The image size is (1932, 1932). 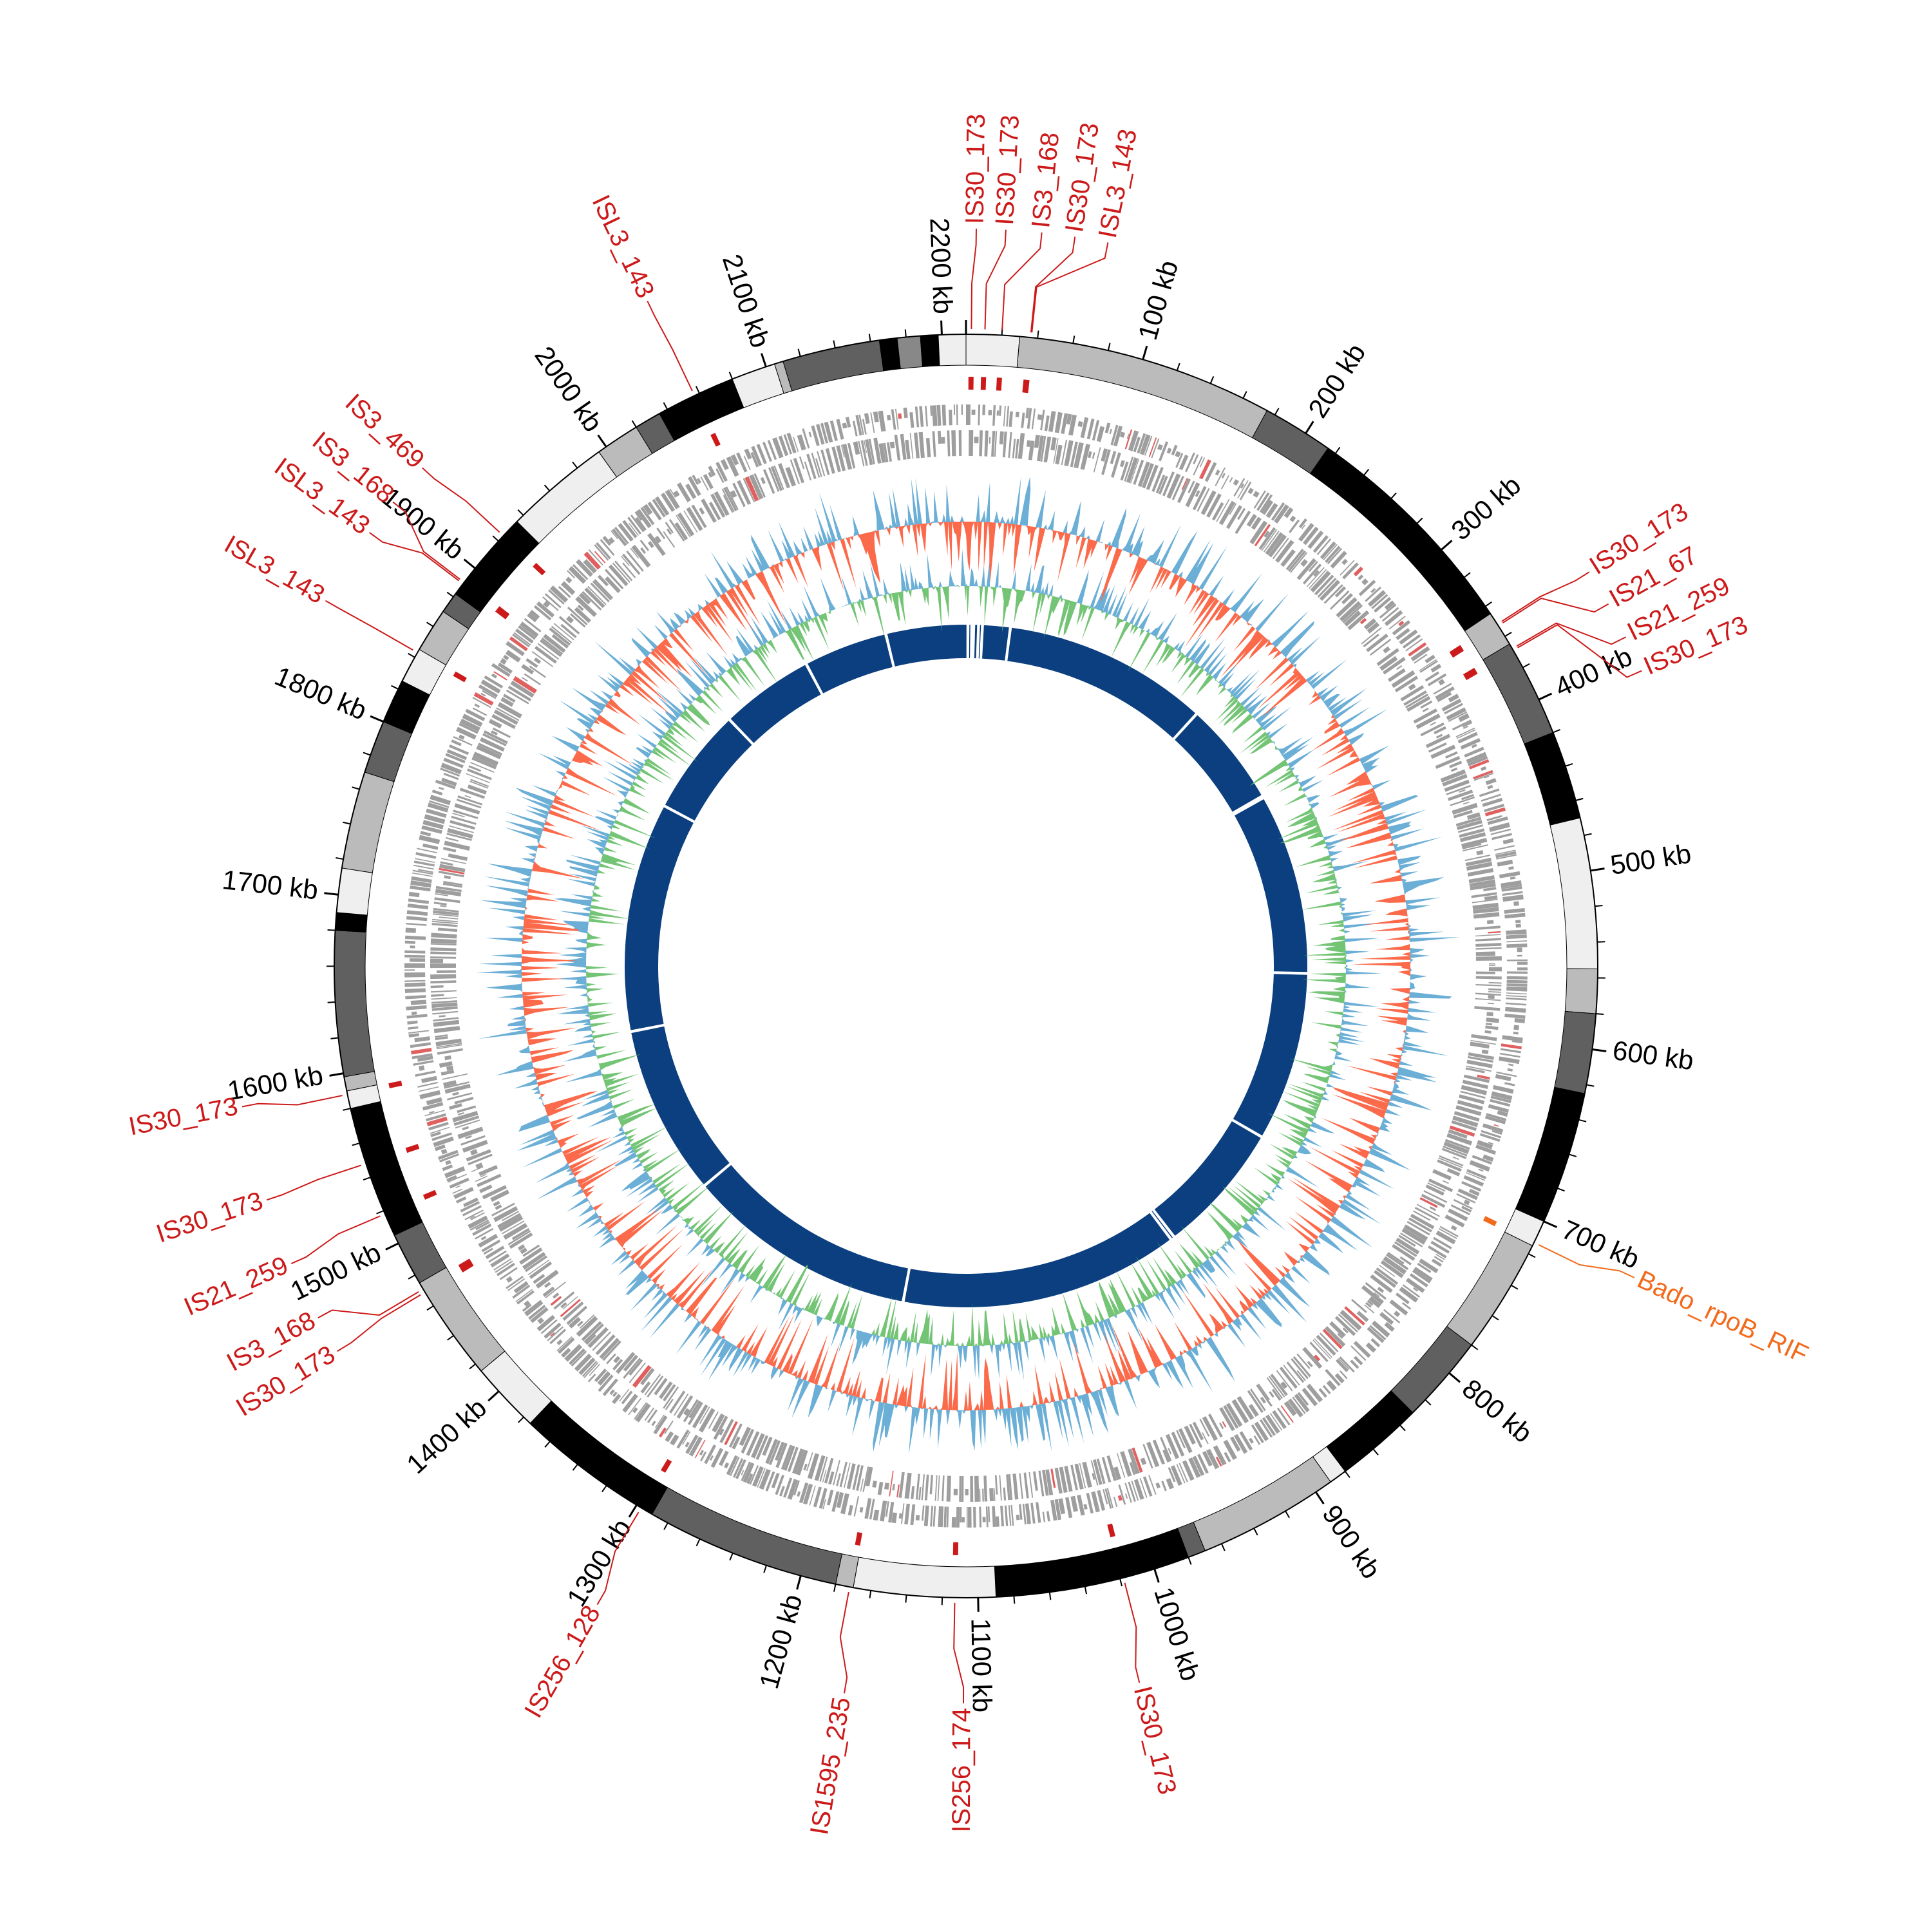 I want to click on major-tick, so click(x=392, y=1246).